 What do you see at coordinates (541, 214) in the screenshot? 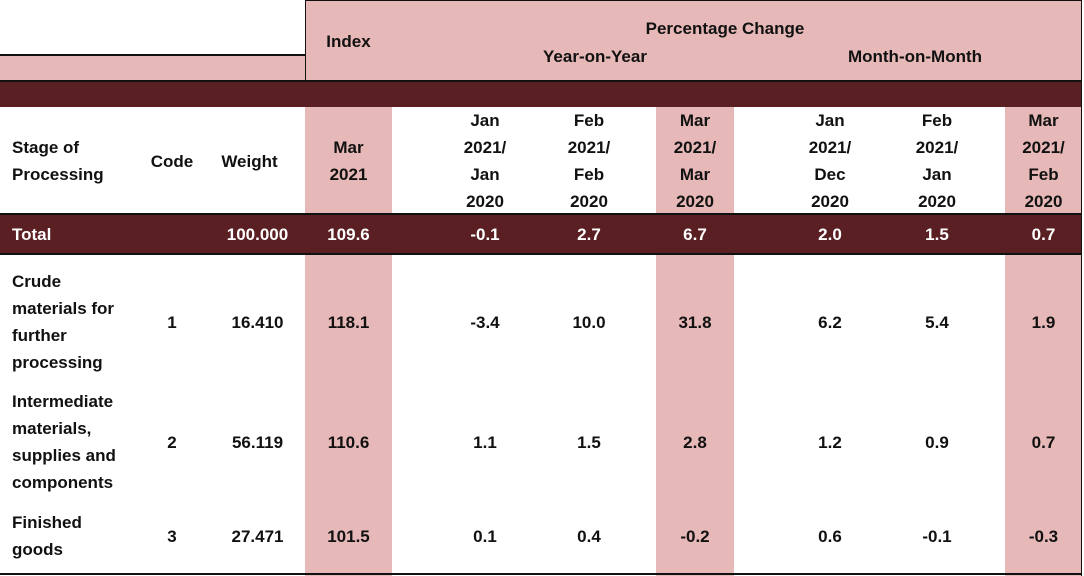
I see `rule-total-top` at bounding box center [541, 214].